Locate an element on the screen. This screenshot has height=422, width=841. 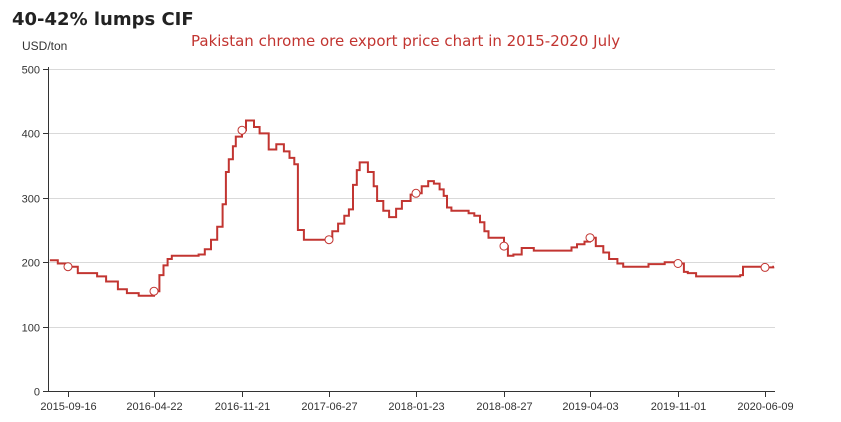
chart-heading: 40-42% lumps CIF is located at coordinates (103, 19).